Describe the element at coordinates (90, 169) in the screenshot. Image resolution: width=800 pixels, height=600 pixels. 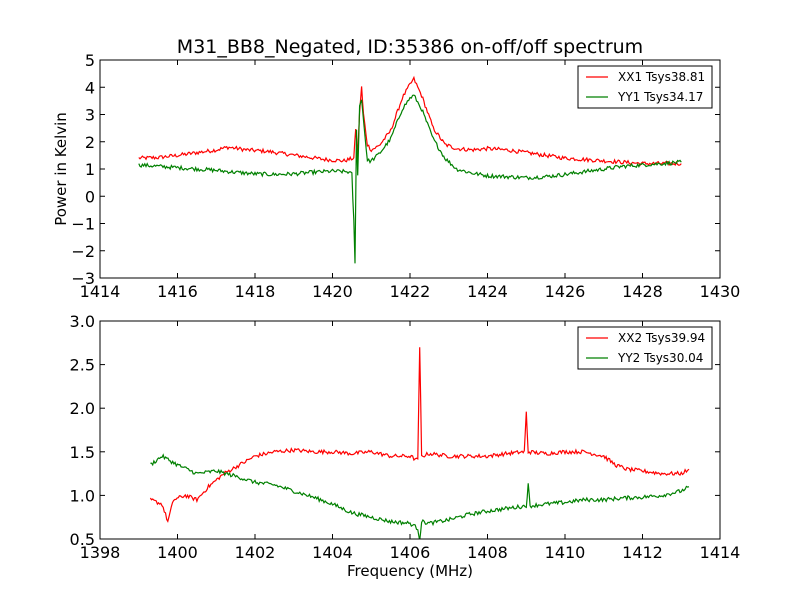
I see `y-tick-label: 1` at that location.